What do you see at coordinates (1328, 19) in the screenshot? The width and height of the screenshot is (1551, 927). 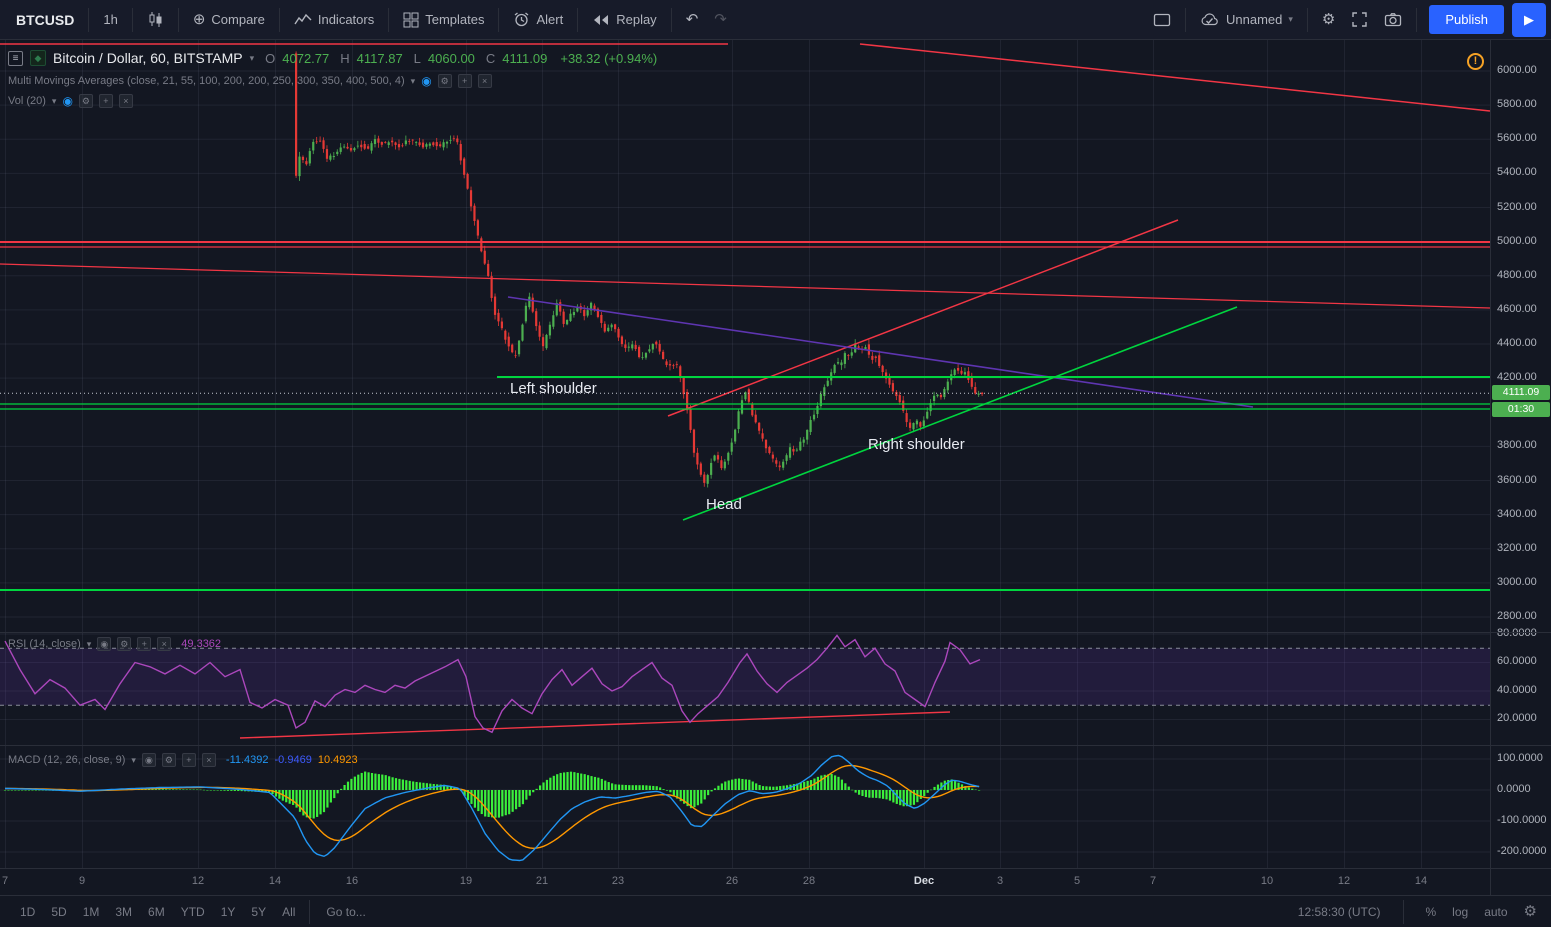 I see `settings-button: ⚙` at bounding box center [1328, 19].